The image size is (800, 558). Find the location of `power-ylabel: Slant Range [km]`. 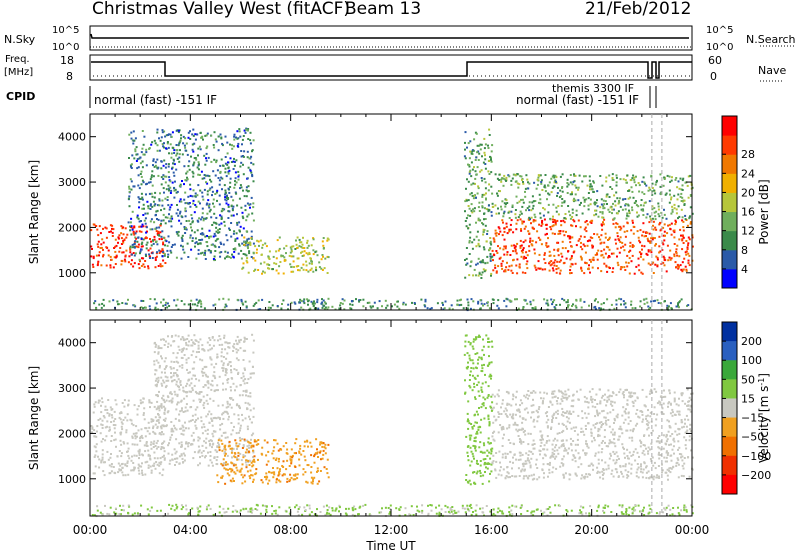

power-ylabel: Slant Range [km] is located at coordinates (34, 212).